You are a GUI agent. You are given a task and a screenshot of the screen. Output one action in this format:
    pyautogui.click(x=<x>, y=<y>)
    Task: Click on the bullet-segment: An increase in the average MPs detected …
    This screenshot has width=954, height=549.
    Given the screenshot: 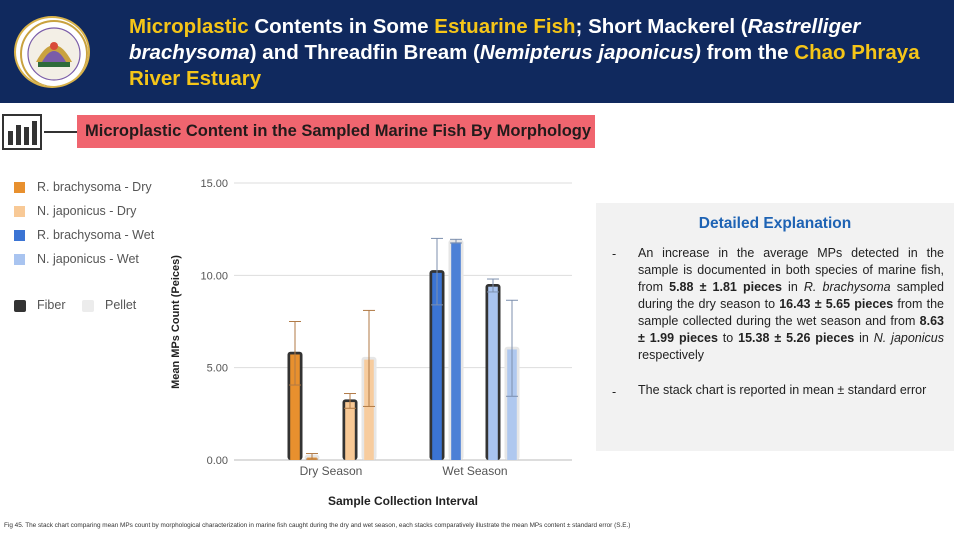 What is the action you would take?
    pyautogui.click(x=791, y=270)
    